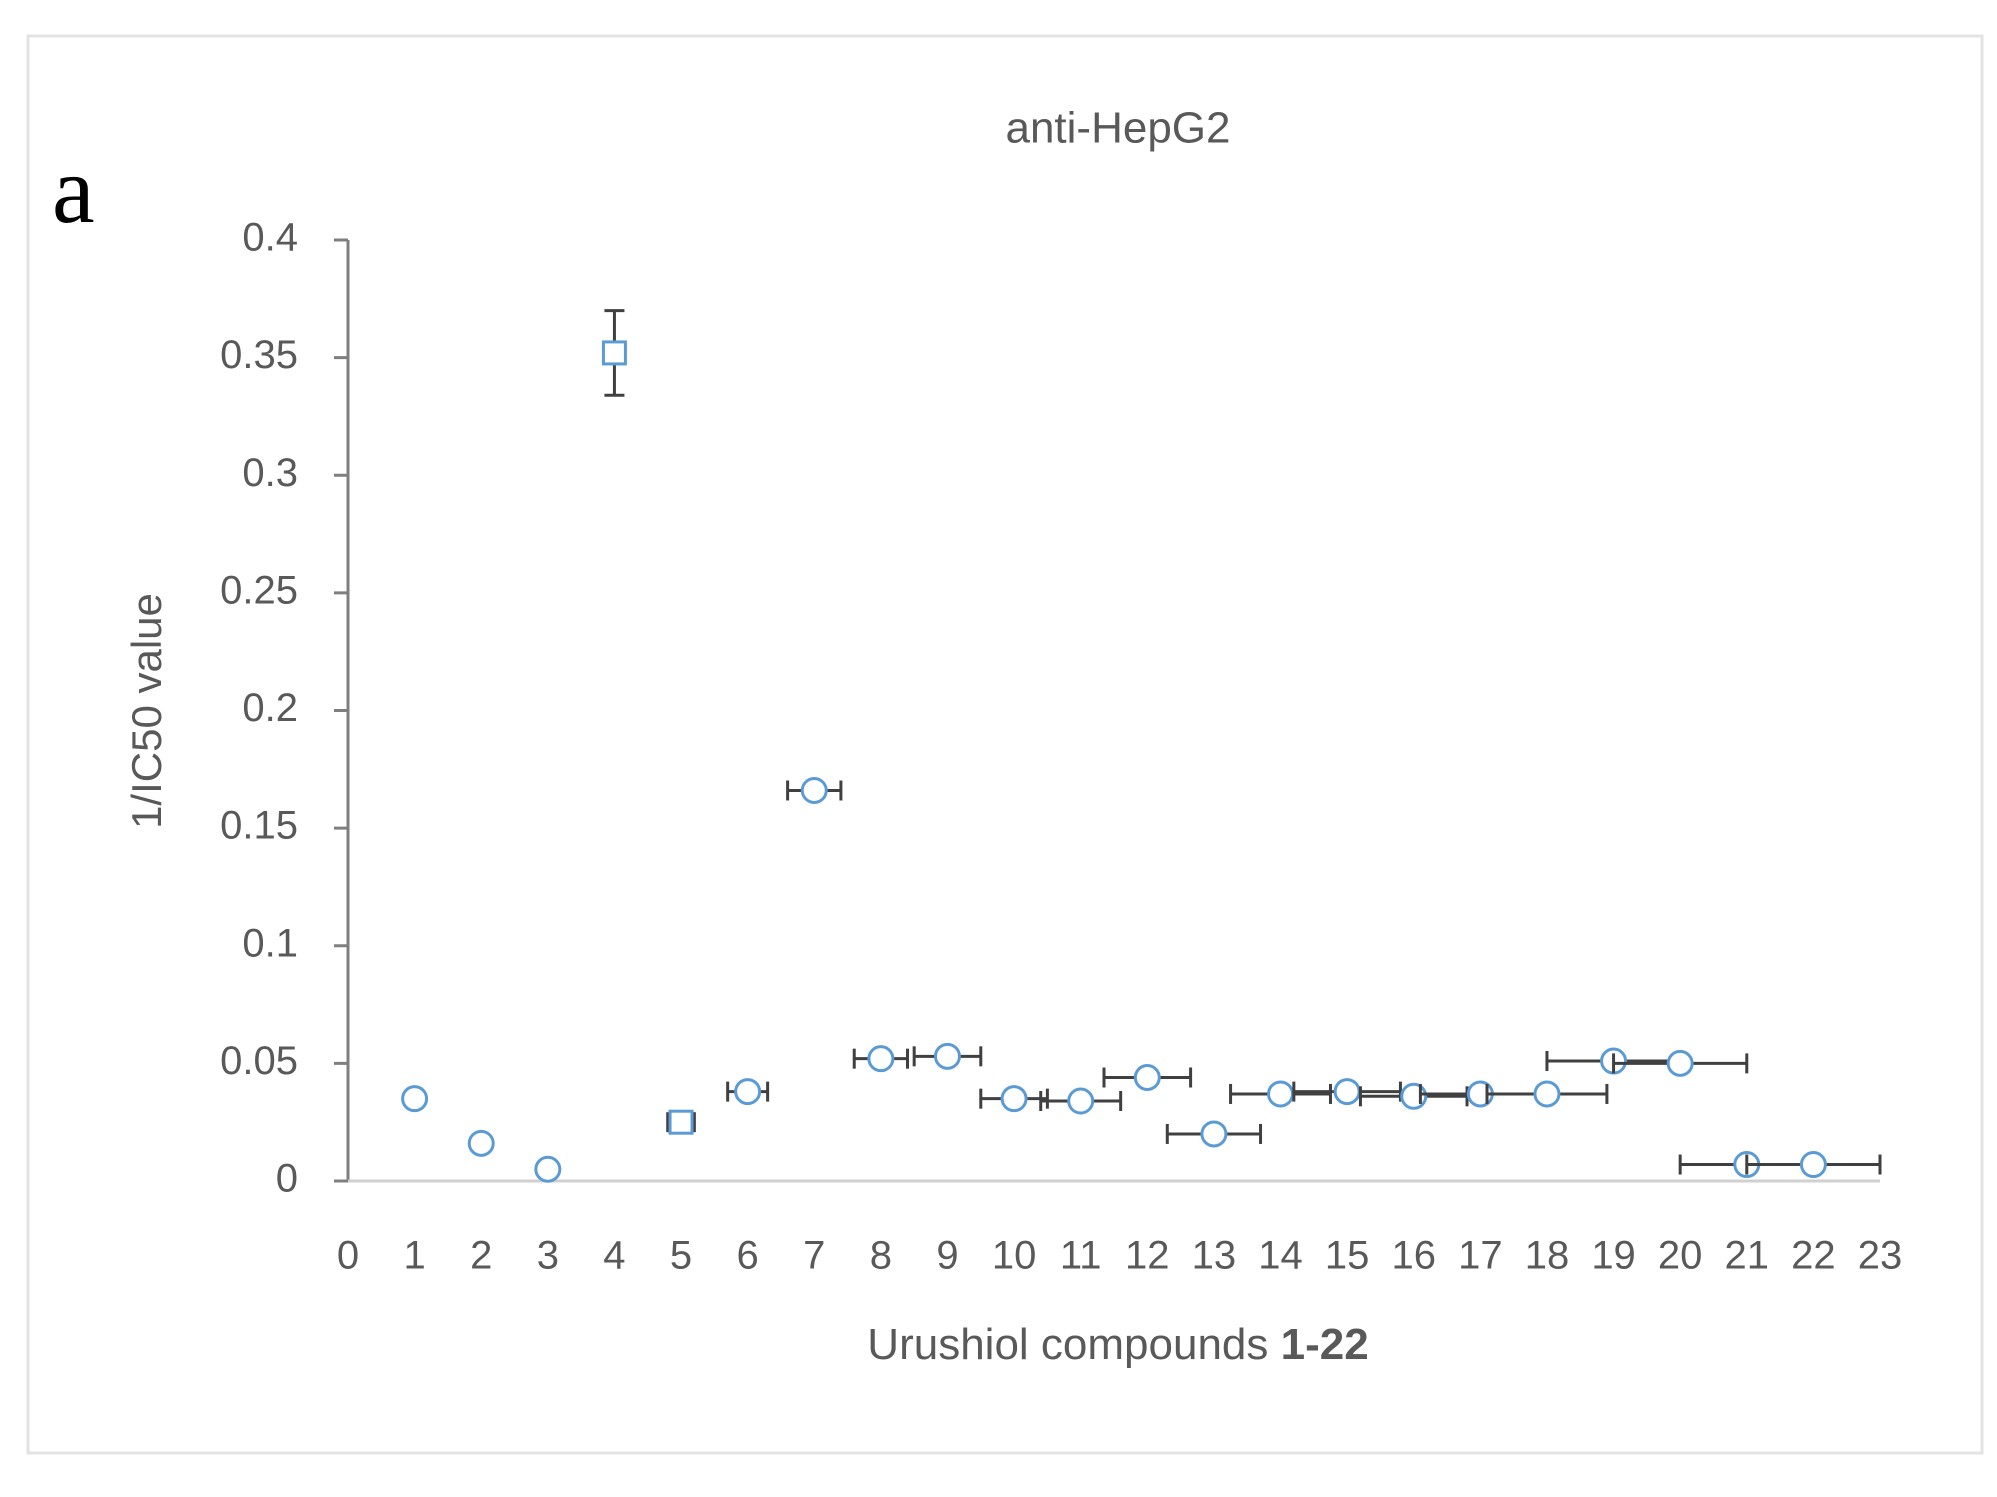 The image size is (1997, 1497). I want to click on x-tick-label: 6, so click(748, 1256).